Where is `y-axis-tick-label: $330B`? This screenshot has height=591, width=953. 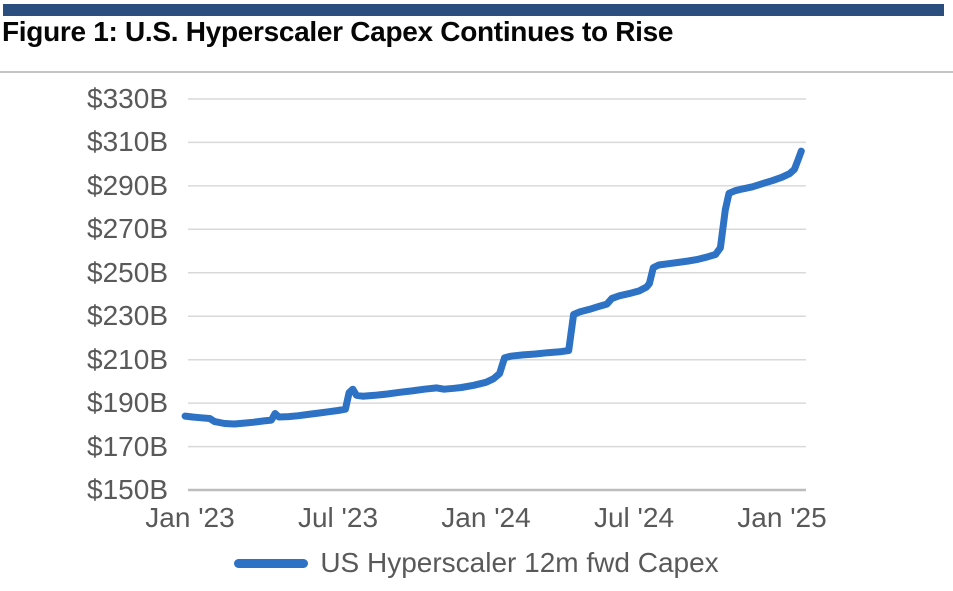
y-axis-tick-label: $330B is located at coordinates (127, 98).